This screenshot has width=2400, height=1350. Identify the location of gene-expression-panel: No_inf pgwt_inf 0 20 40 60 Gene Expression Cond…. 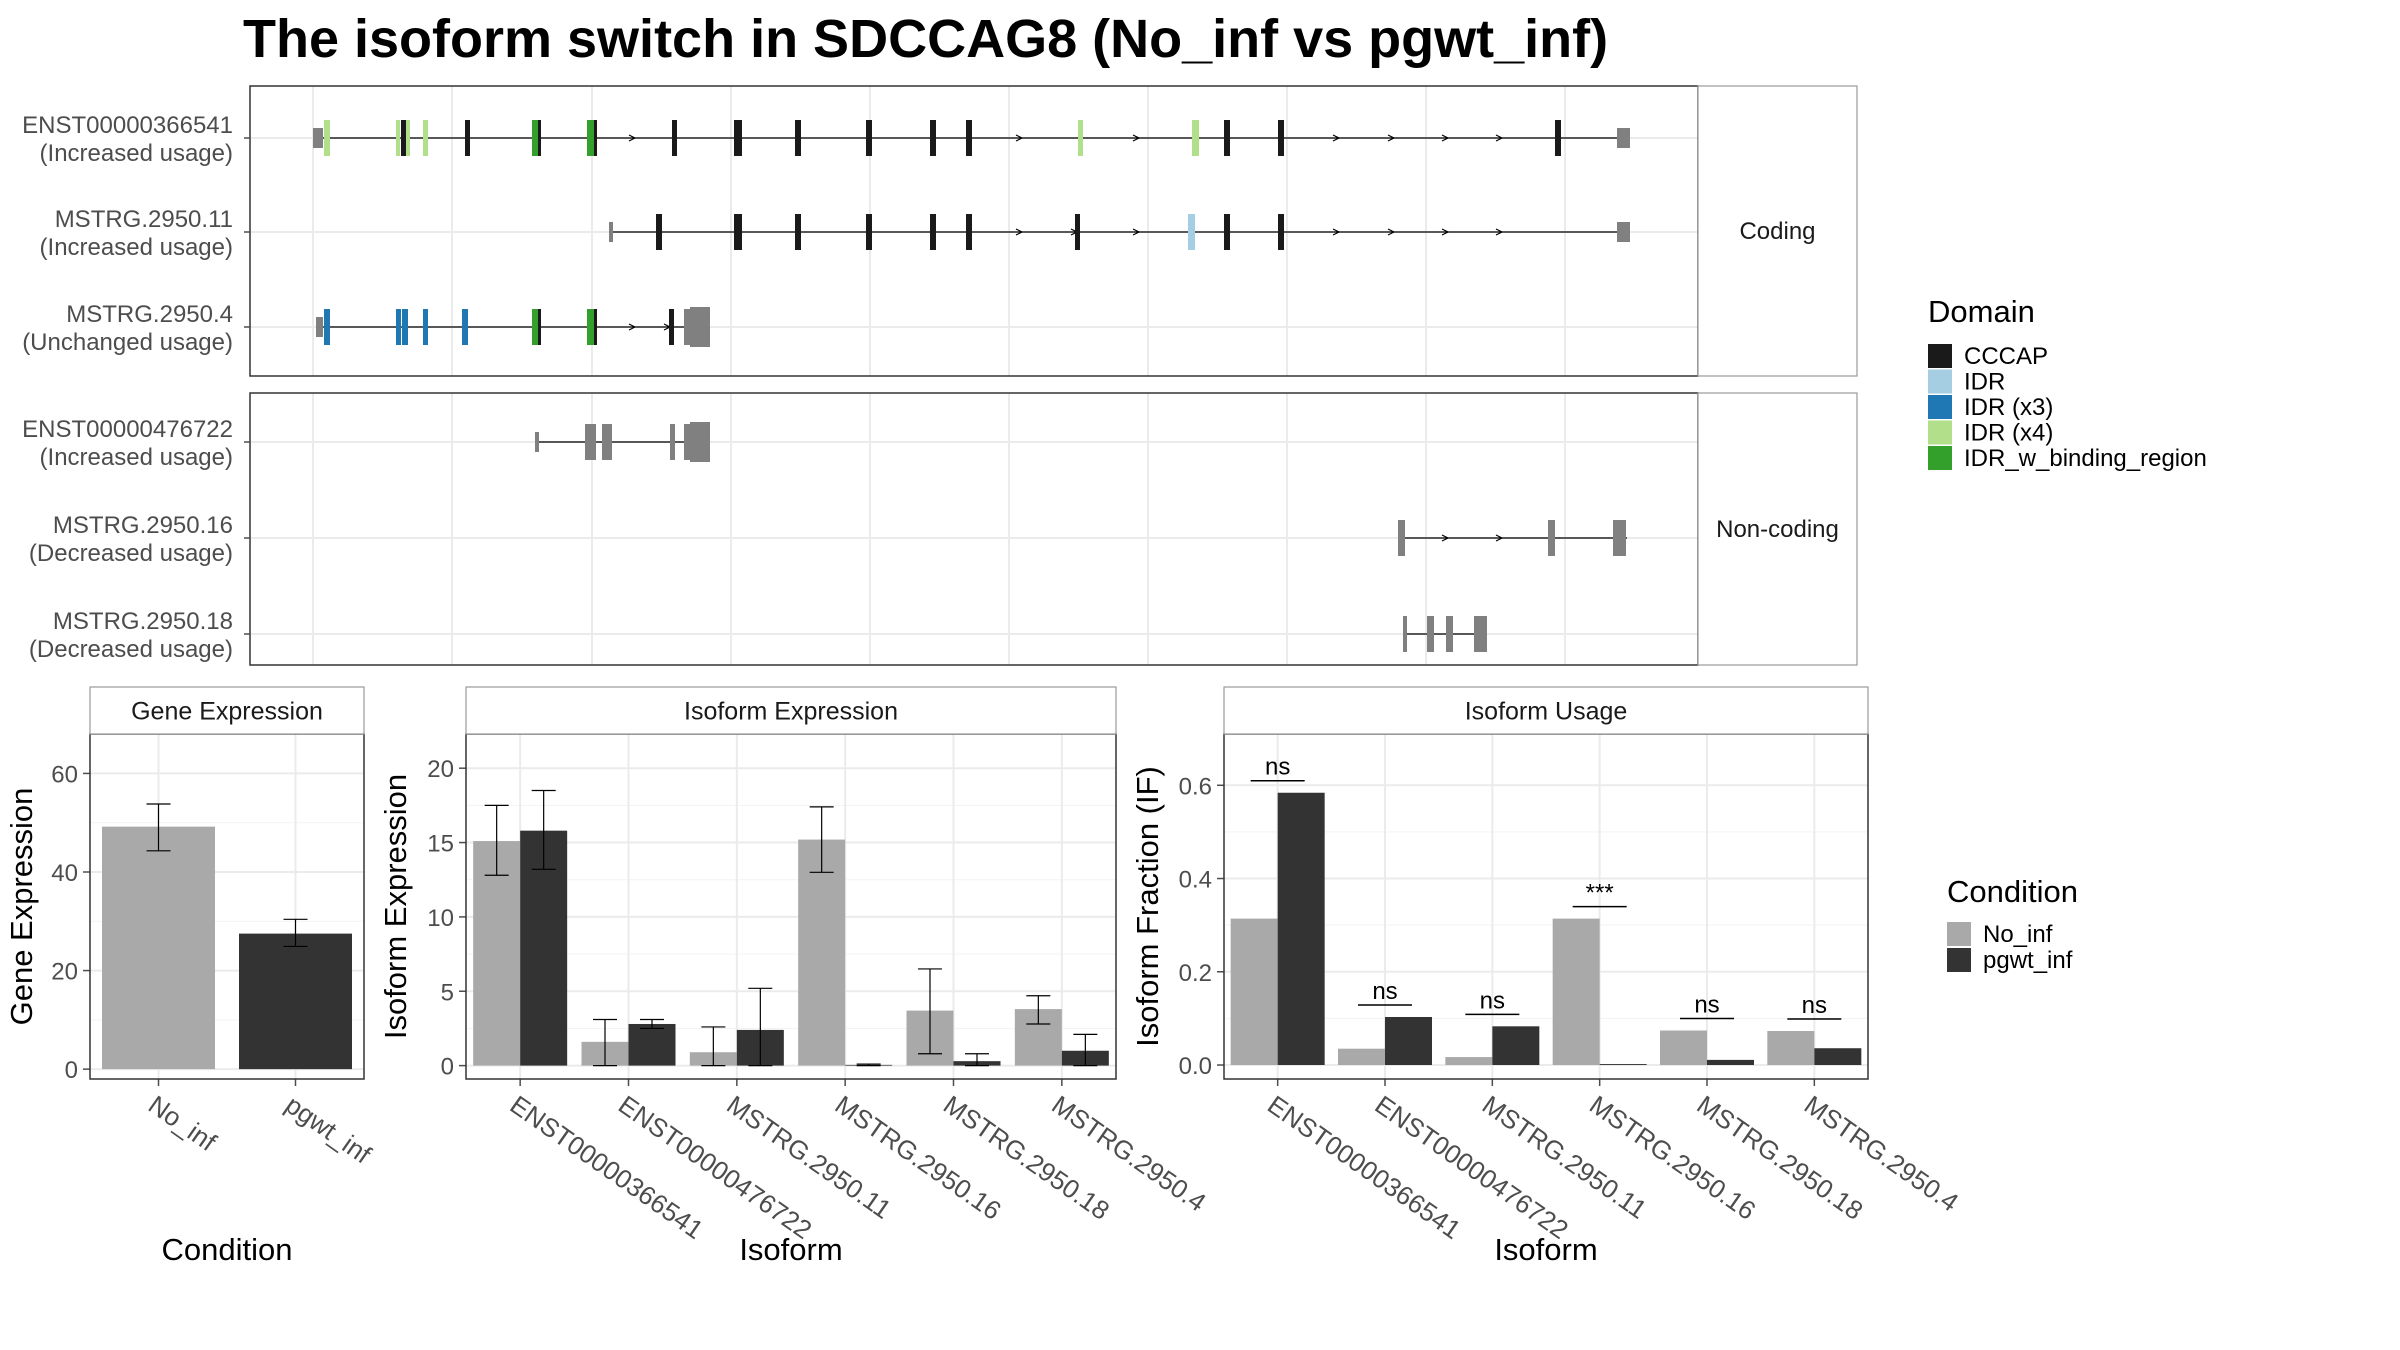
(190, 976).